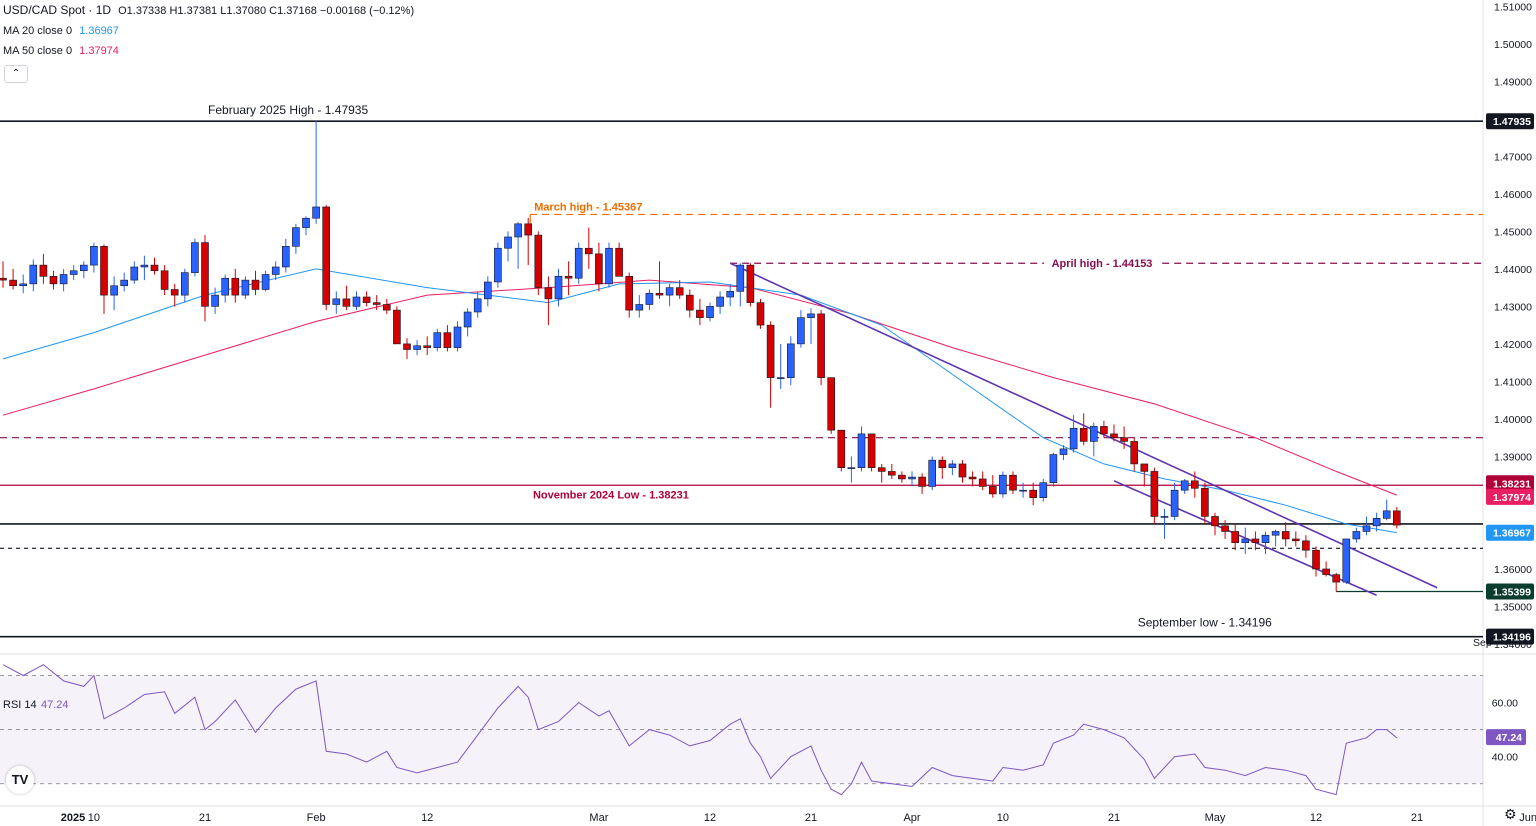 The image size is (1536, 826). I want to click on price-tick-label: 1.41000, so click(1513, 382).